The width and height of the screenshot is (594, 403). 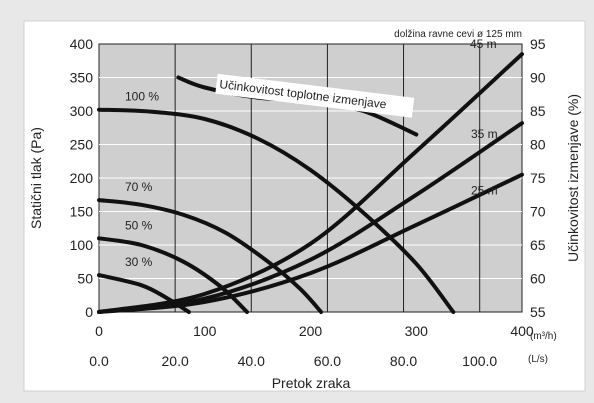 What do you see at coordinates (484, 191) in the screenshot?
I see `duct-curve-label: 25 m` at bounding box center [484, 191].